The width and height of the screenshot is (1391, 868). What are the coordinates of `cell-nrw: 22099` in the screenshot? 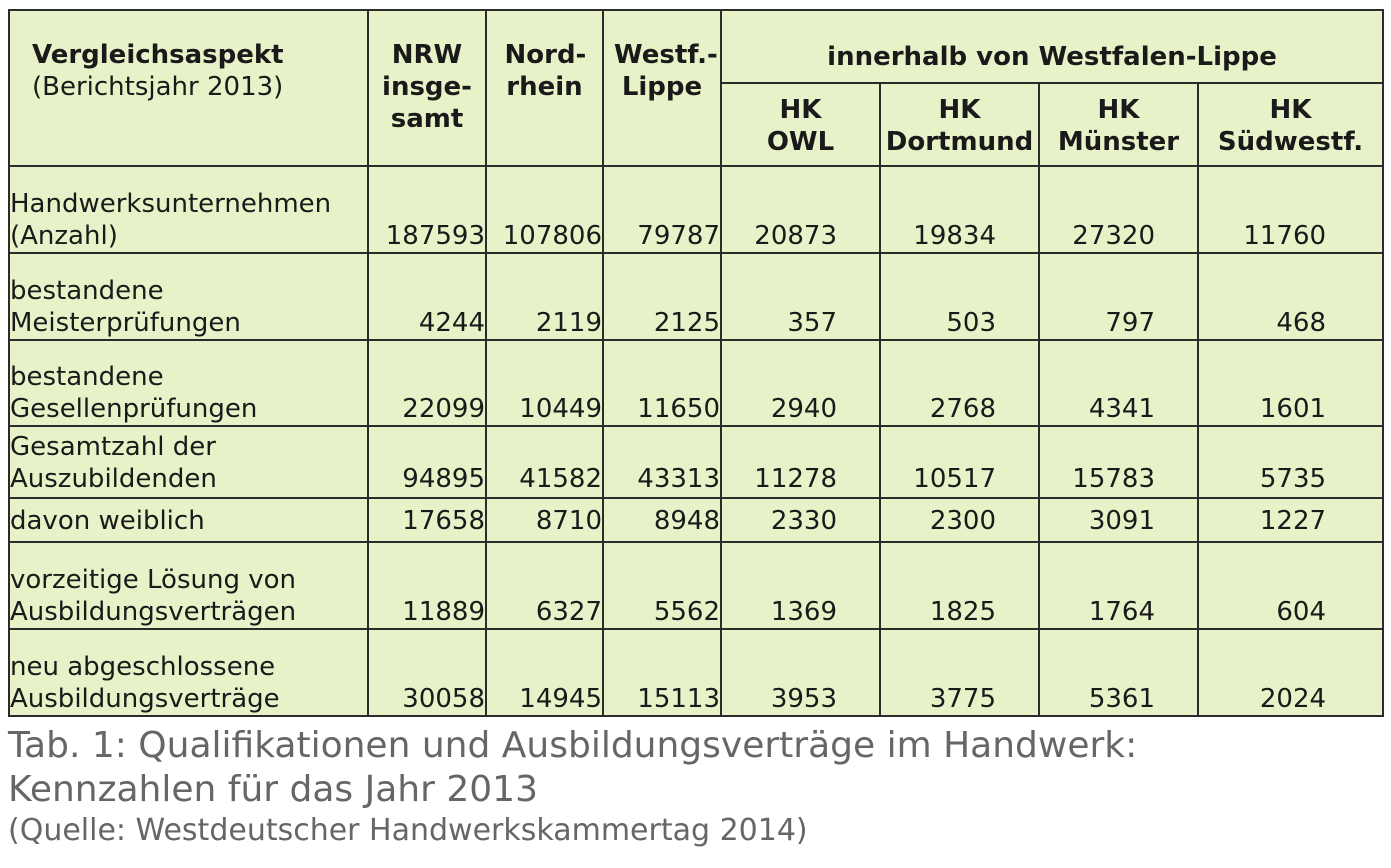 It's located at (427, 383).